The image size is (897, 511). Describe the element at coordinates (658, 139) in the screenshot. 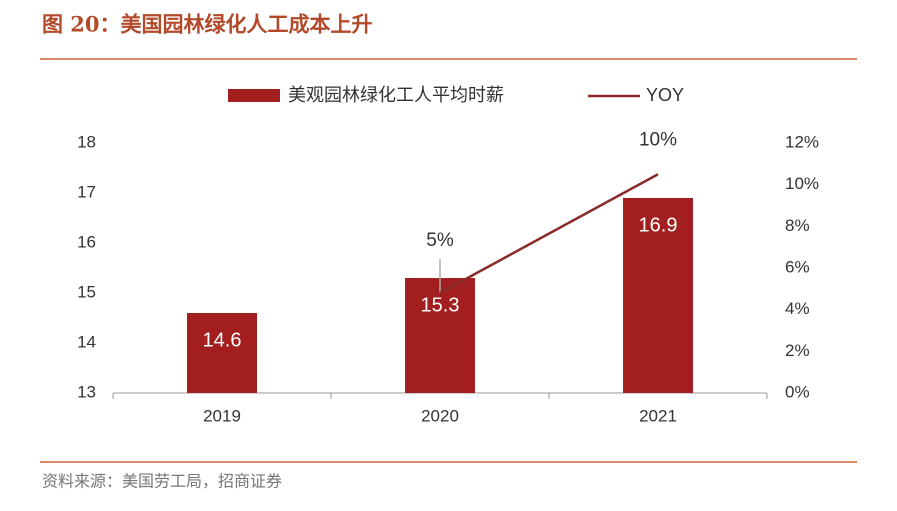

I see `line-value-label: 10%` at that location.